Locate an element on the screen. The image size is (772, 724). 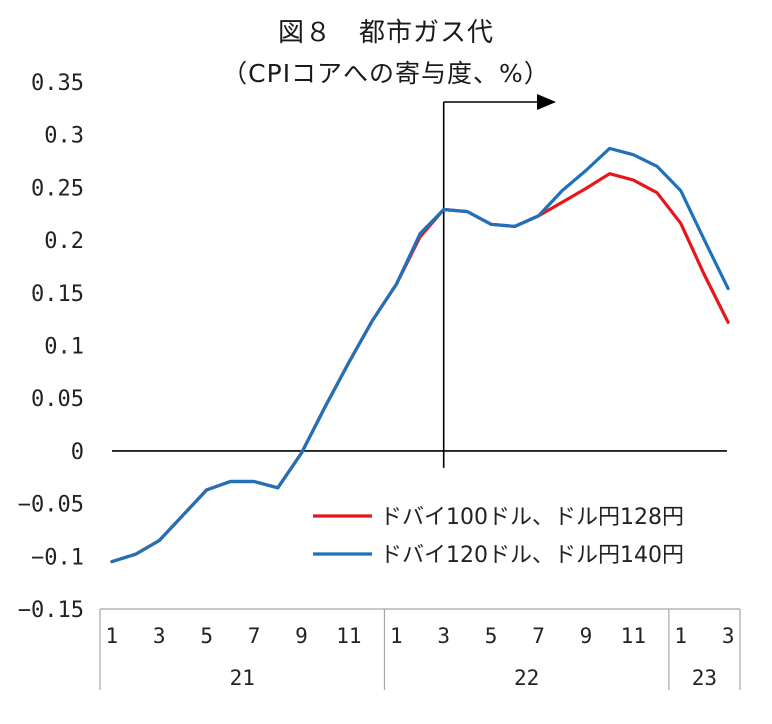
y-tick-label: 0.2 is located at coordinates (64, 241).